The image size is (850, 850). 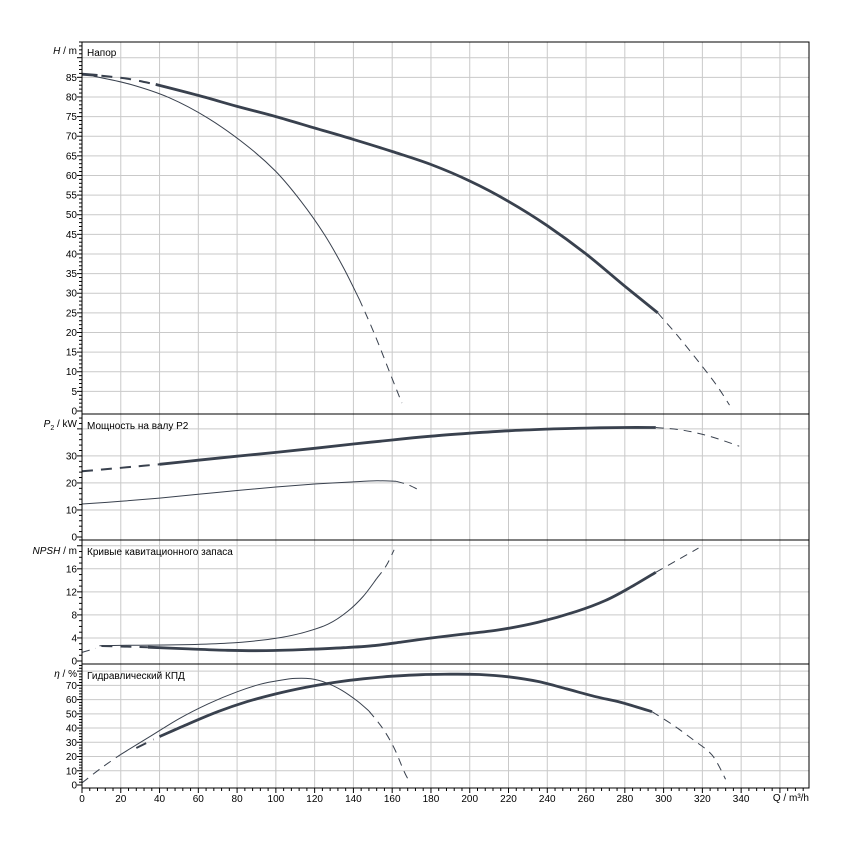 I want to click on x-tick-label: 0, so click(x=82, y=799).